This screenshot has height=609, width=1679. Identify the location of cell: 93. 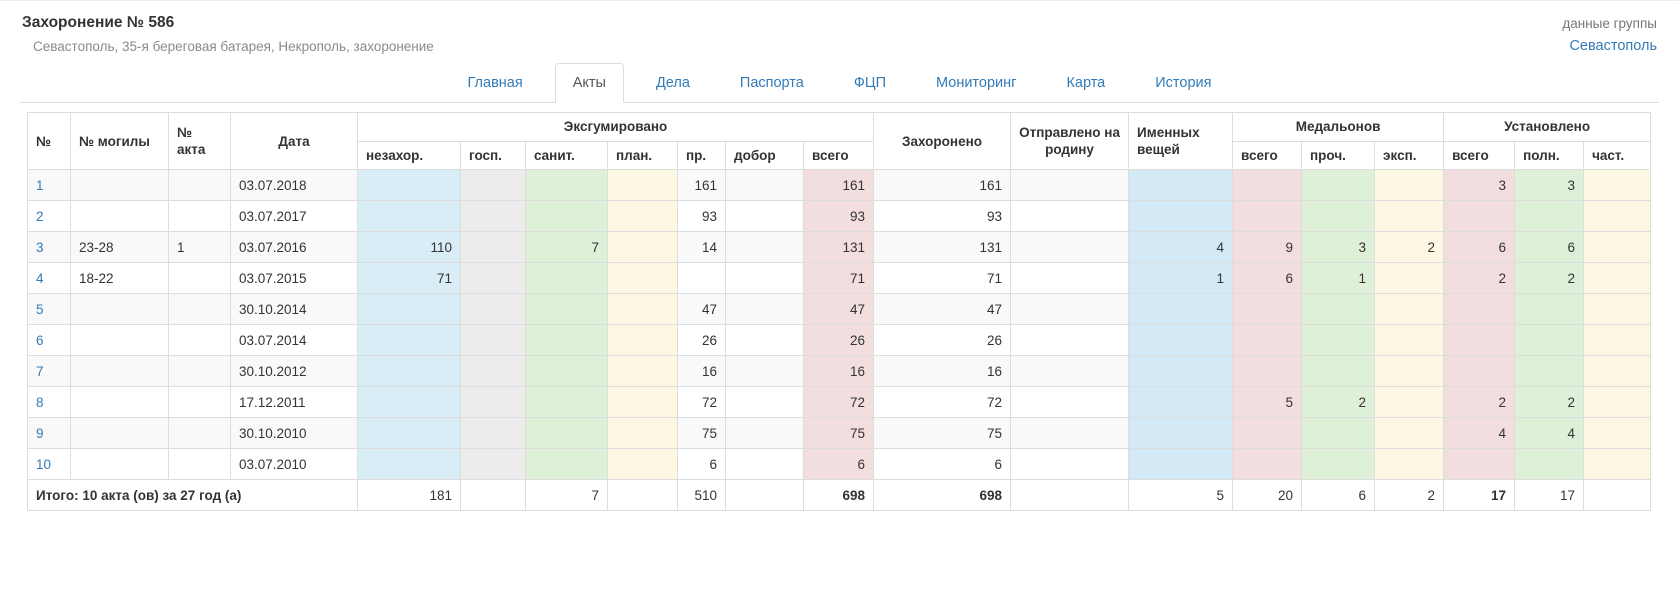
(701, 216).